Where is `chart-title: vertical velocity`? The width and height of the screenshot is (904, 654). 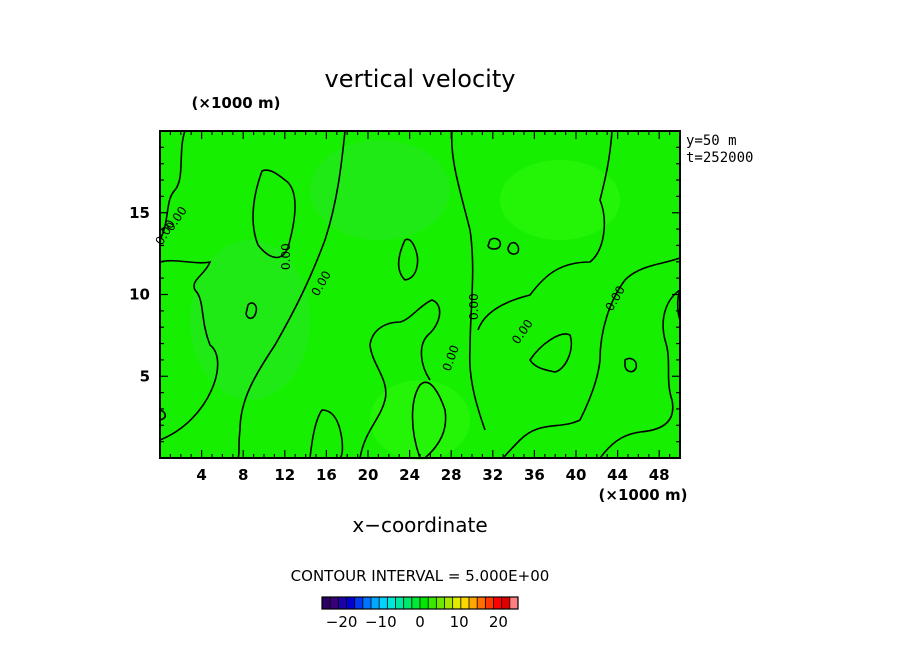 chart-title: vertical velocity is located at coordinates (420, 79).